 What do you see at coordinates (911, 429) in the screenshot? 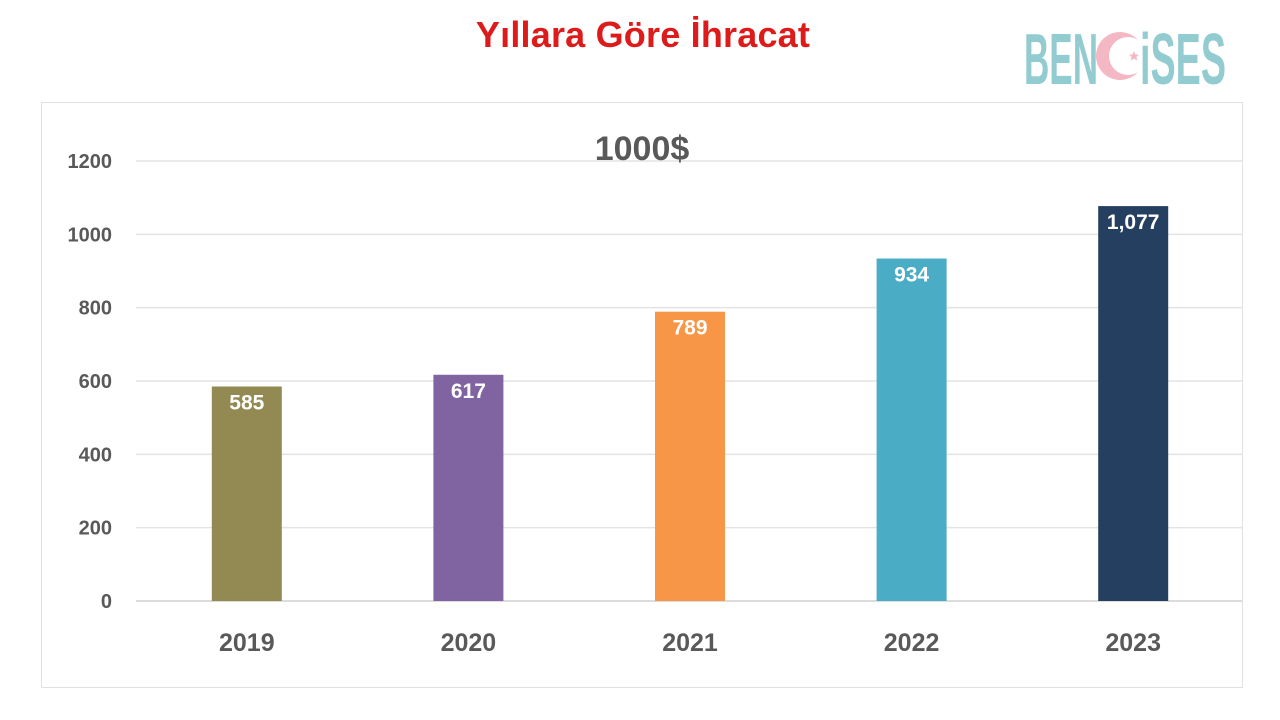
I see `bar-2022` at bounding box center [911, 429].